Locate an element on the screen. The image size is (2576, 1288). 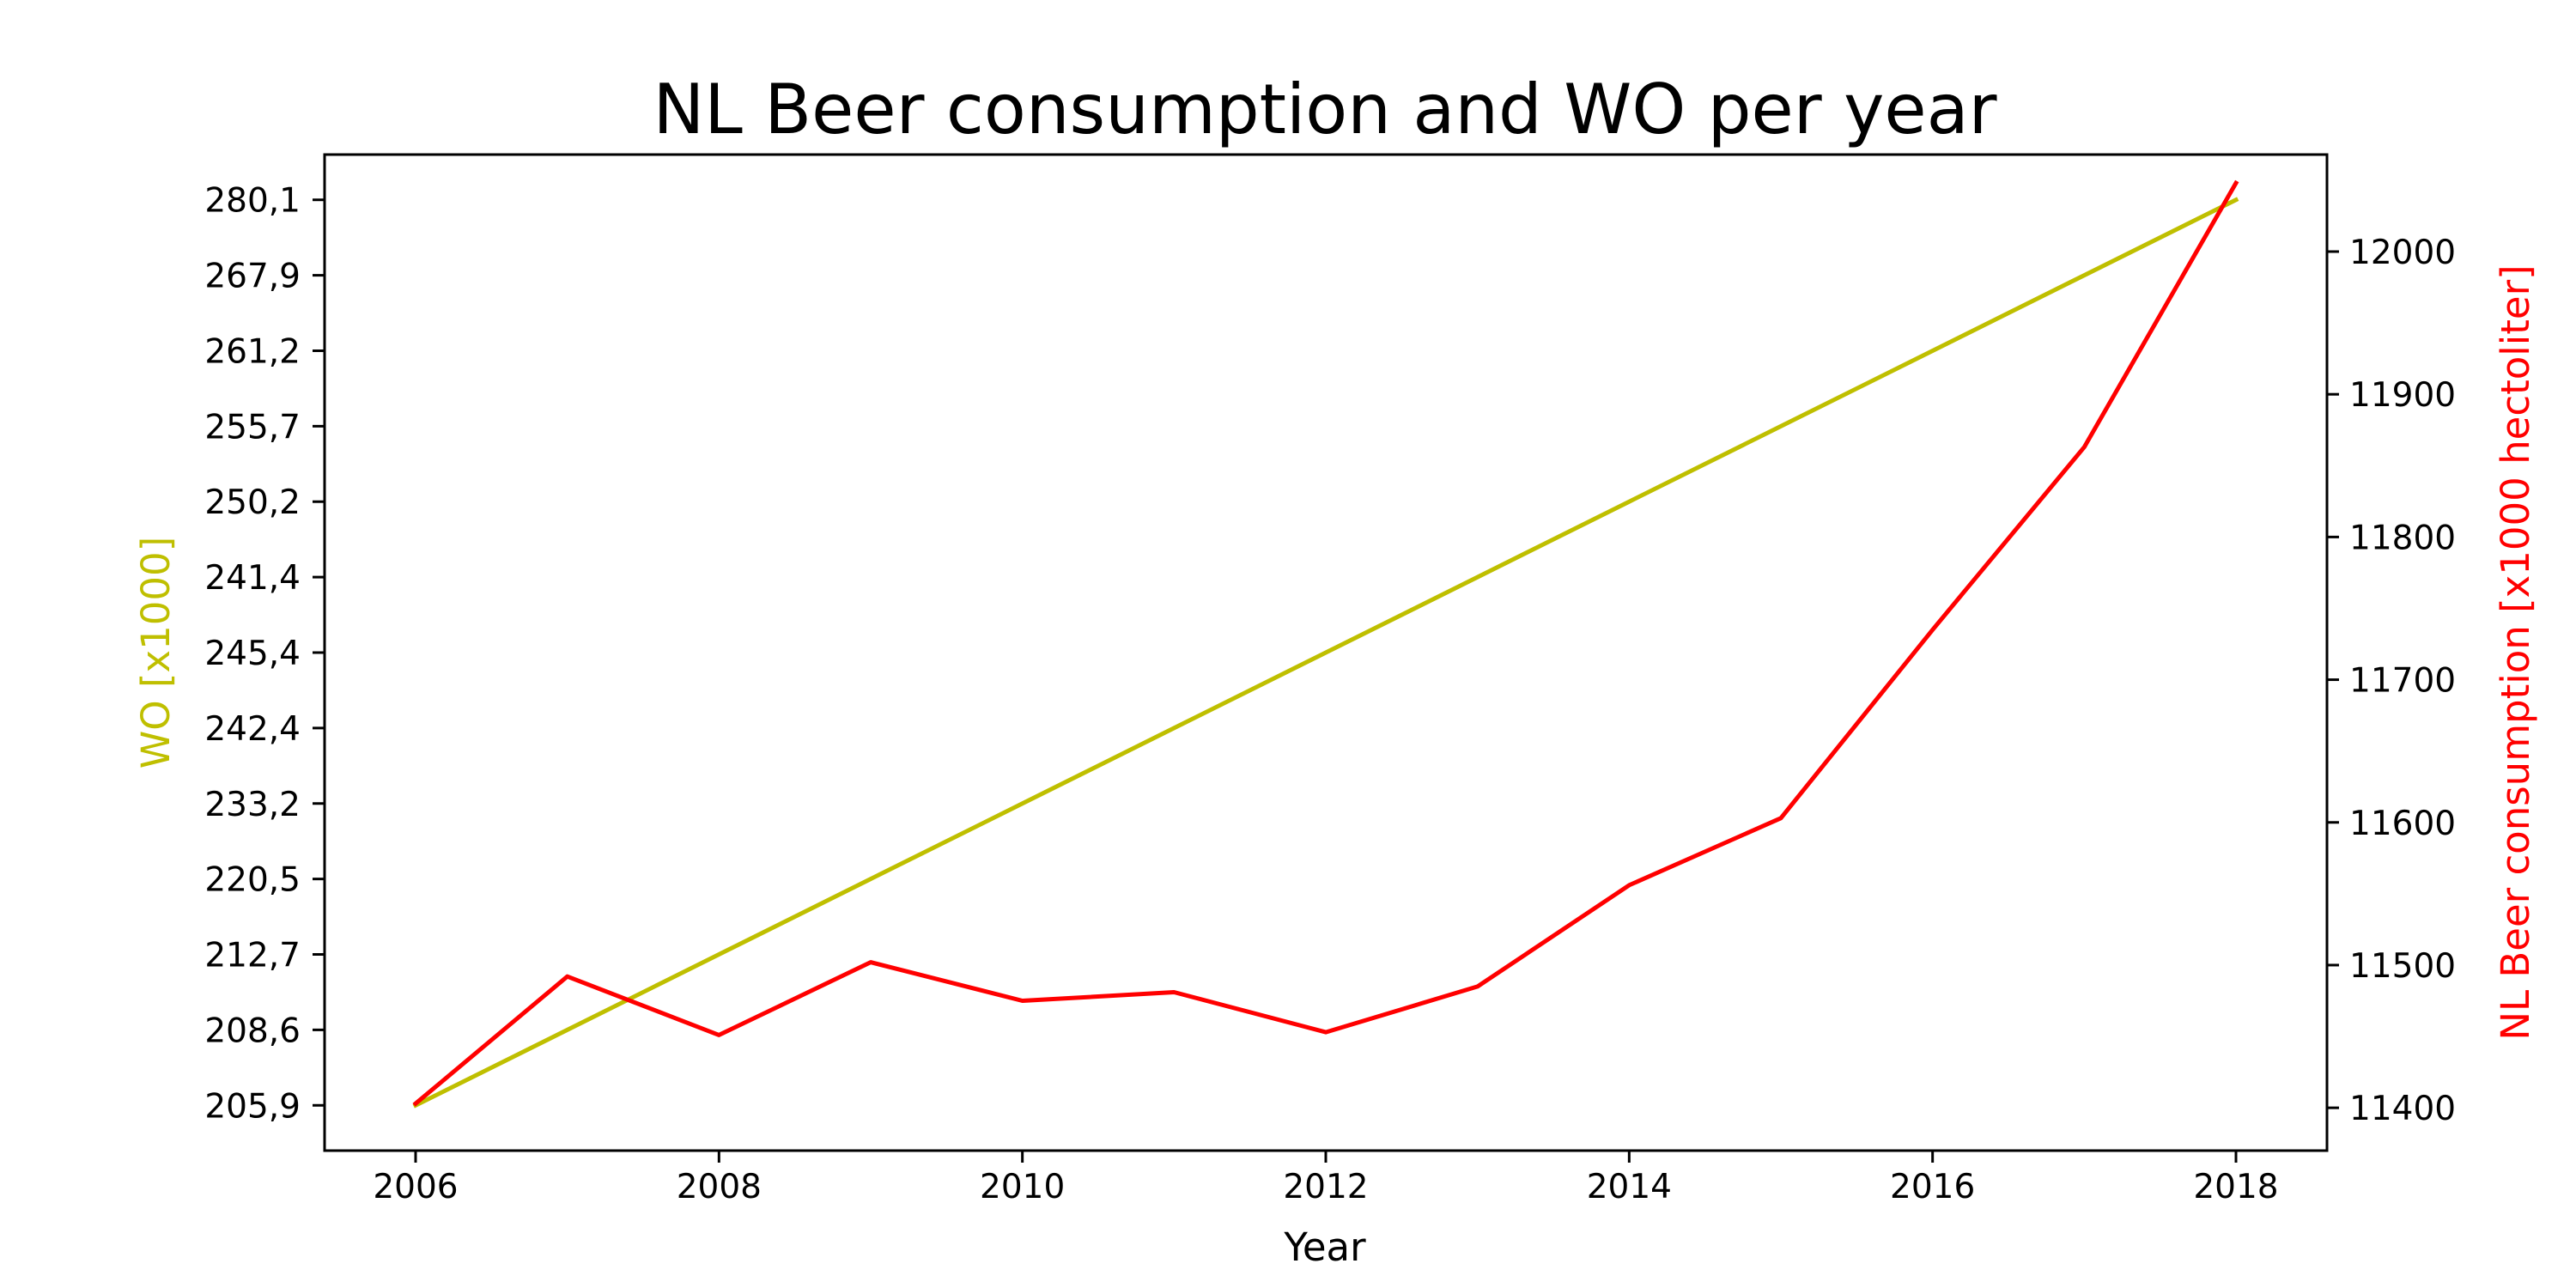
left-y-tick-label: 267,9 is located at coordinates (252, 277).